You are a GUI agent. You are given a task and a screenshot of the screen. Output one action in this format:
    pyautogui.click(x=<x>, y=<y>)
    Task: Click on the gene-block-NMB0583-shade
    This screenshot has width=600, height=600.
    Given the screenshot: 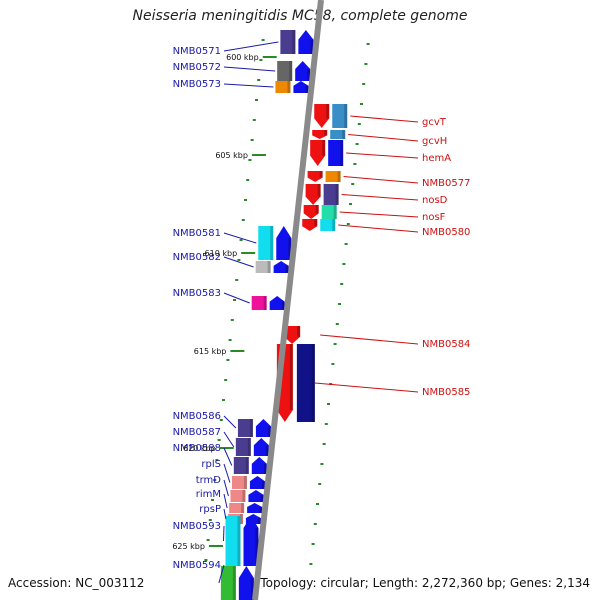 What is the action you would take?
    pyautogui.click(x=265, y=303)
    